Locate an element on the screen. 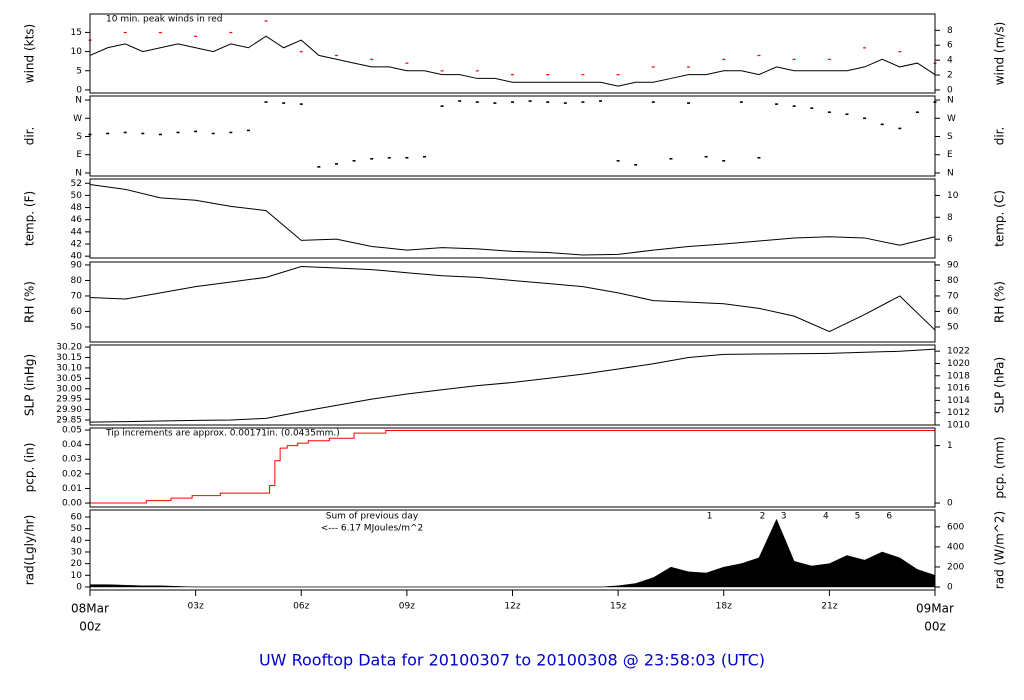  y-axis-label: RH (%) is located at coordinates (30, 302).